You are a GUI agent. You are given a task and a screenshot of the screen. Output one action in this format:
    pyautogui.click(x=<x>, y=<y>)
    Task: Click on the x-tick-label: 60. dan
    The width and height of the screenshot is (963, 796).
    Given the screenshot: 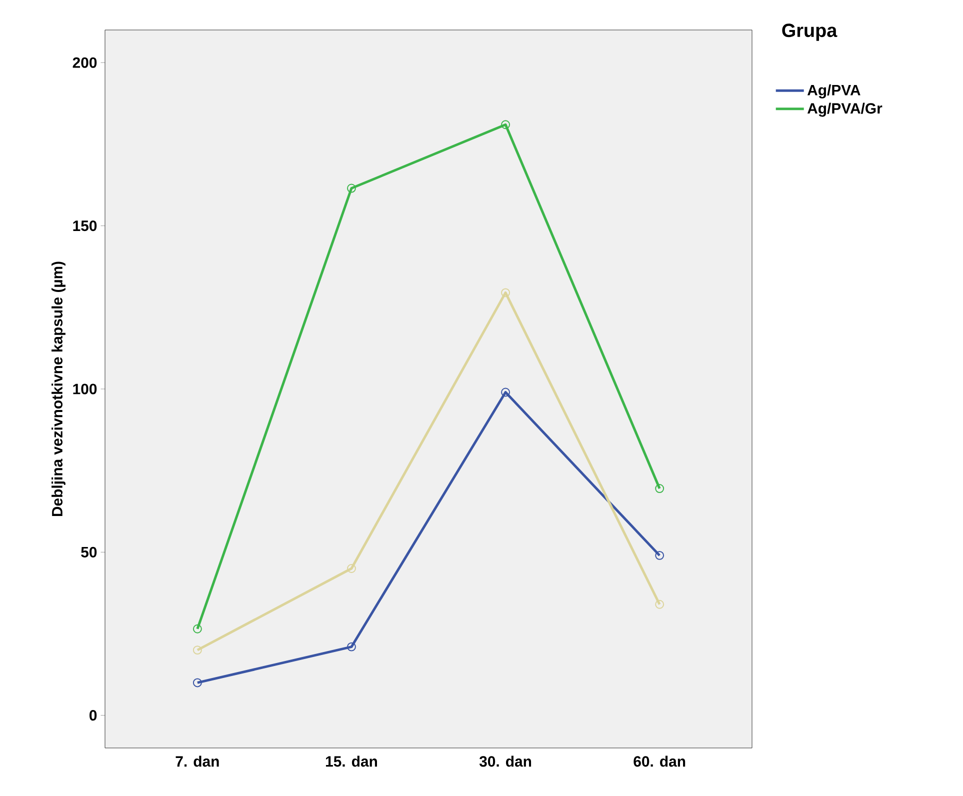 What is the action you would take?
    pyautogui.click(x=660, y=761)
    